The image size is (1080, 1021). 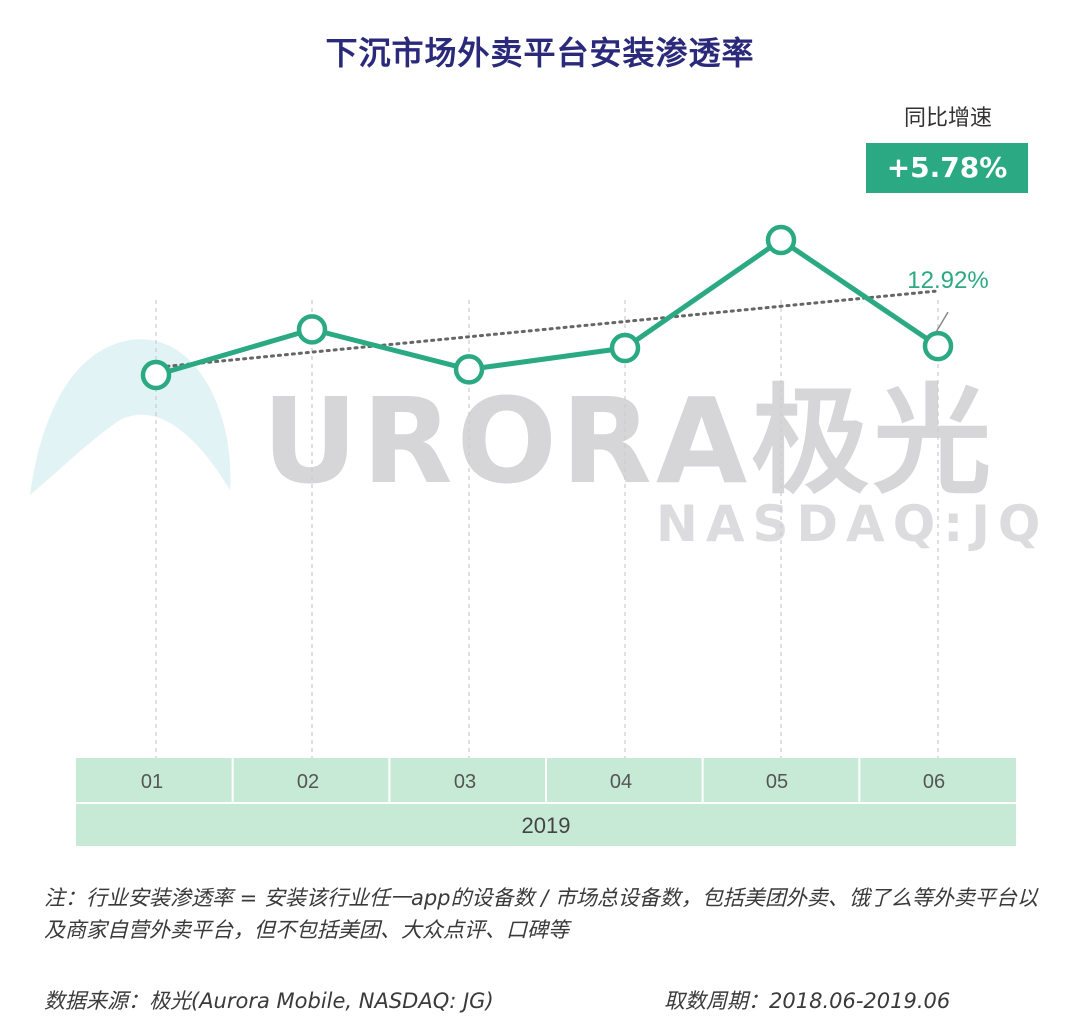 I want to click on trend-line, so click(x=547, y=329).